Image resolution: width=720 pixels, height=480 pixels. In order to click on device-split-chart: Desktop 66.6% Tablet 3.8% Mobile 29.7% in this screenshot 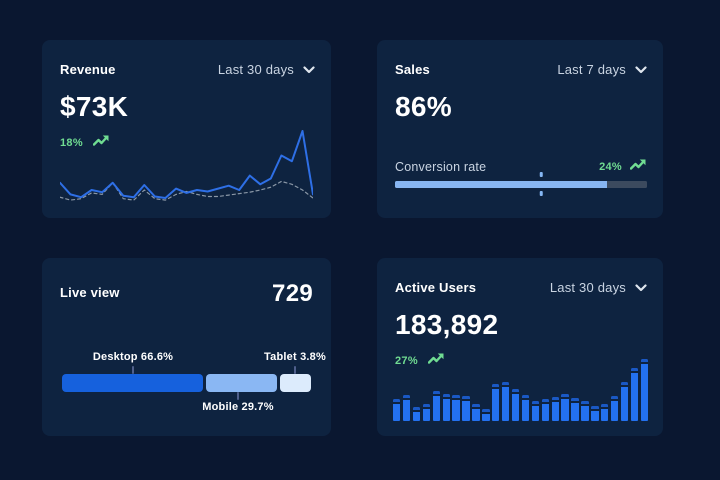, I will do `click(194, 383)`.